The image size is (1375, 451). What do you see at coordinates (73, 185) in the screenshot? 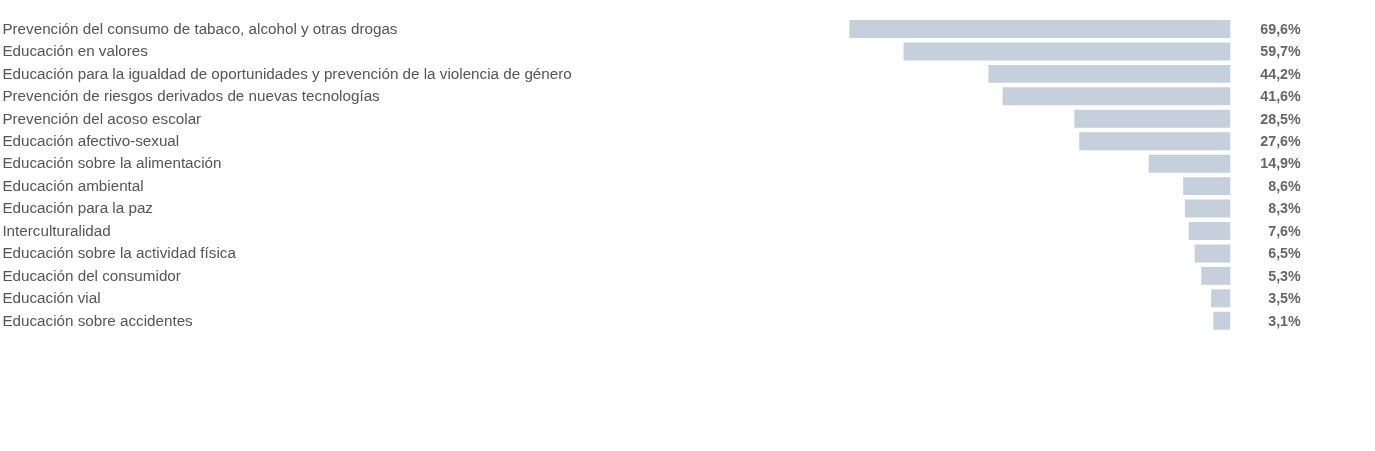
I see `y-tick-label: Educación ambiental` at bounding box center [73, 185].